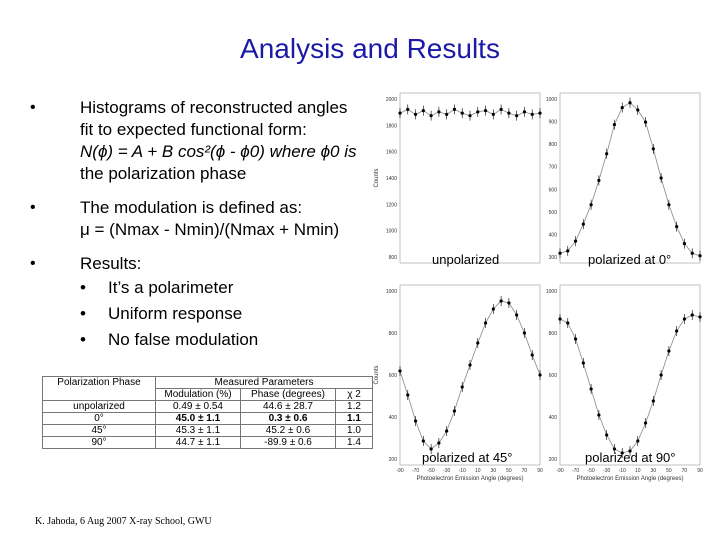 The width and height of the screenshot is (720, 540). Describe the element at coordinates (553, 213) in the screenshot. I see `y-tick-label: 500` at that location.